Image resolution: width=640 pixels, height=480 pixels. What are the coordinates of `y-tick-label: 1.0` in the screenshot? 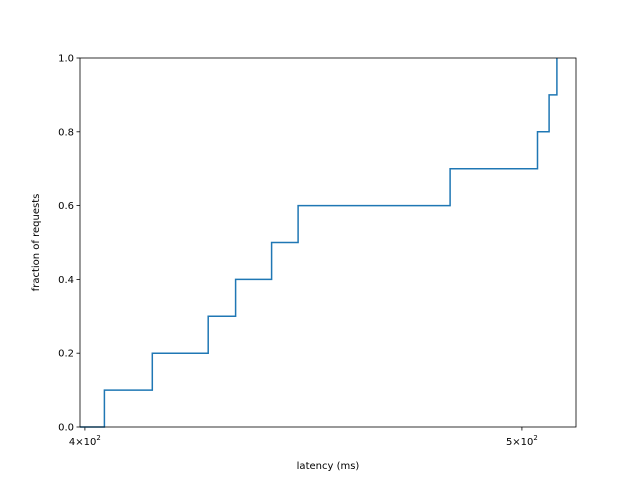 It's located at (66, 59).